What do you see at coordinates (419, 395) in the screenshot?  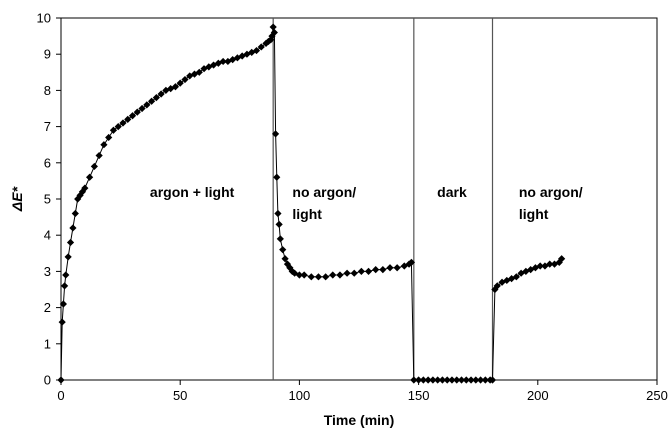 I see `x-tick-label: 150` at bounding box center [419, 395].